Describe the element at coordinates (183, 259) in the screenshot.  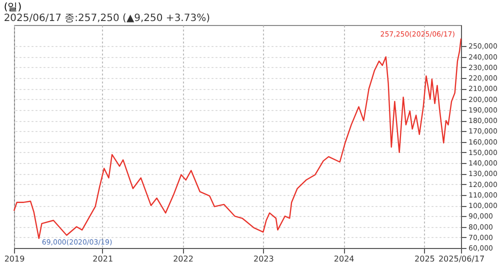
I see `x-tick-label: 2022` at that location.